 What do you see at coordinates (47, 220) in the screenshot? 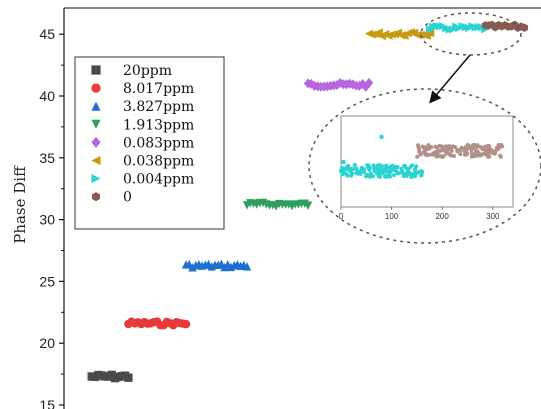
I see `y-tick-label: 30` at bounding box center [47, 220].